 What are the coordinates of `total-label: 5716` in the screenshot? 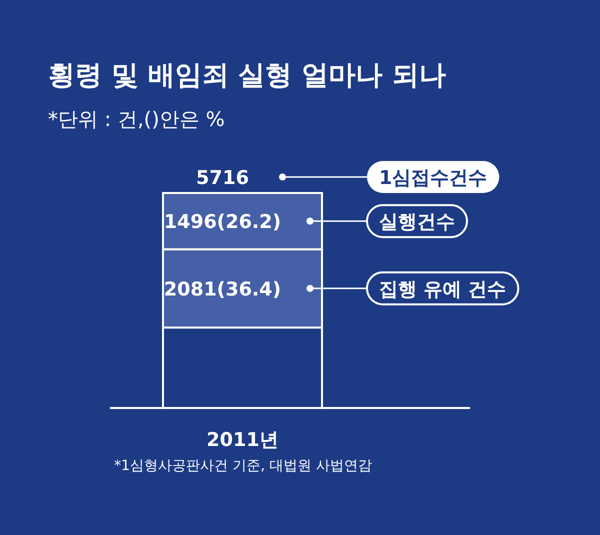 It's located at (222, 178).